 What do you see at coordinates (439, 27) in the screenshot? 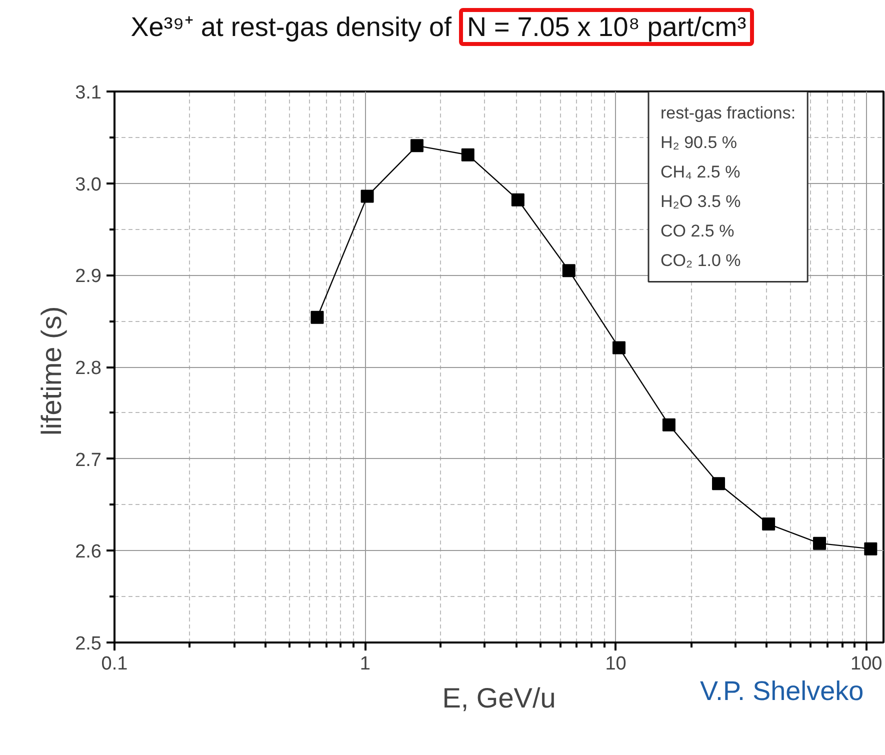
I see `chart-title: Xe³⁹⁺ at rest-gas density of N = 7.05 x 10⁸ part/cm³` at bounding box center [439, 27].